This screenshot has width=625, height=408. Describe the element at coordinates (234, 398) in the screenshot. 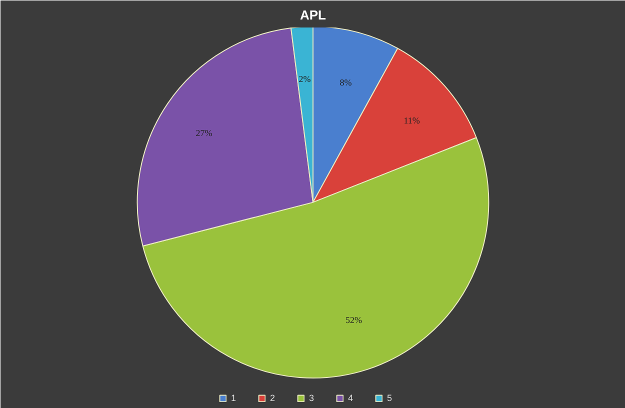

I see `legend-label: 1` at that location.